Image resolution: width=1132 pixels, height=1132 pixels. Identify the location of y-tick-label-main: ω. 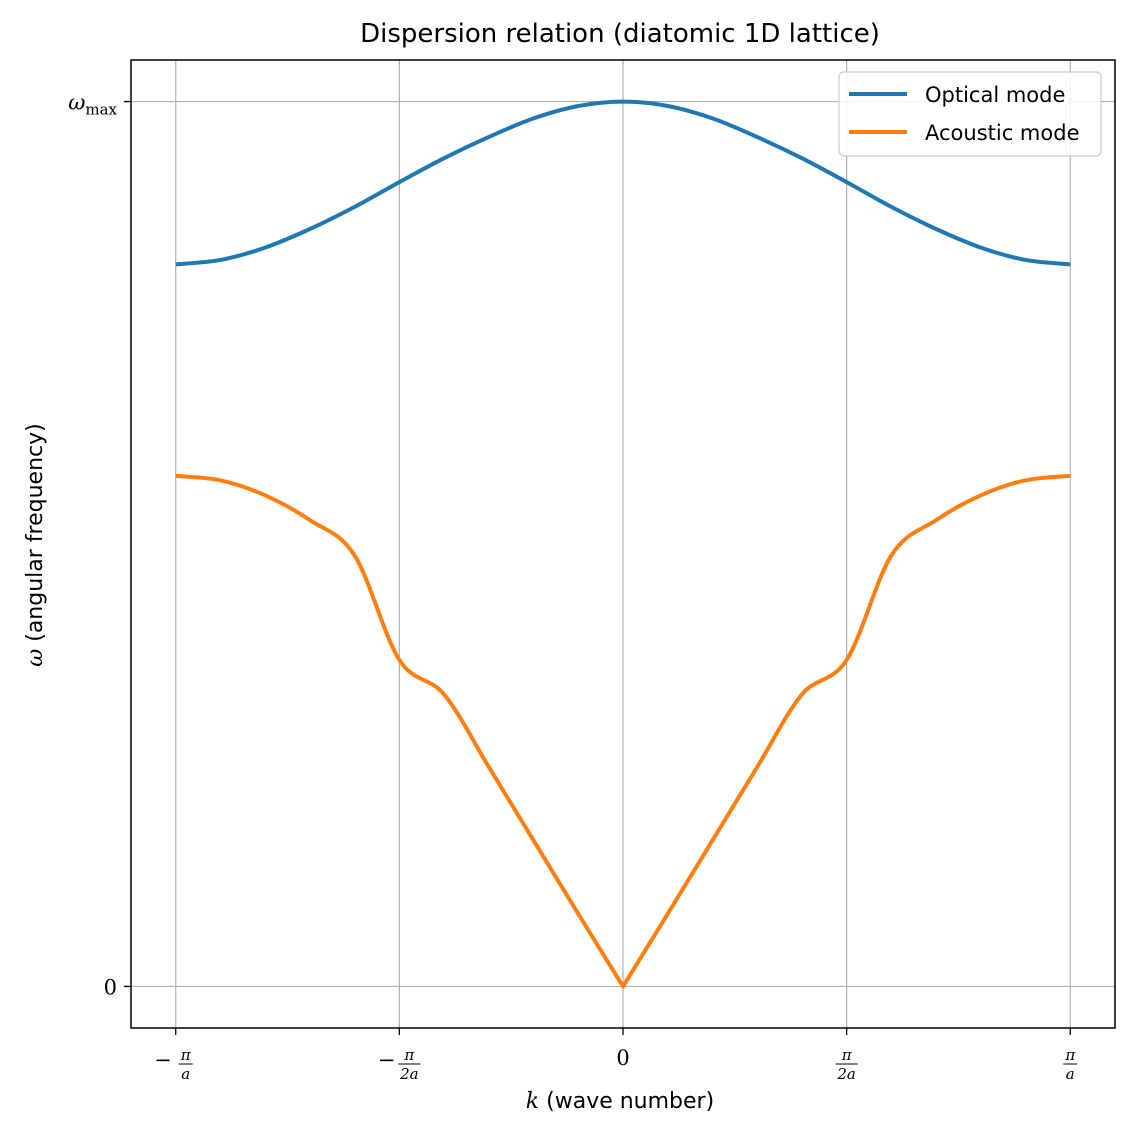
(76, 103).